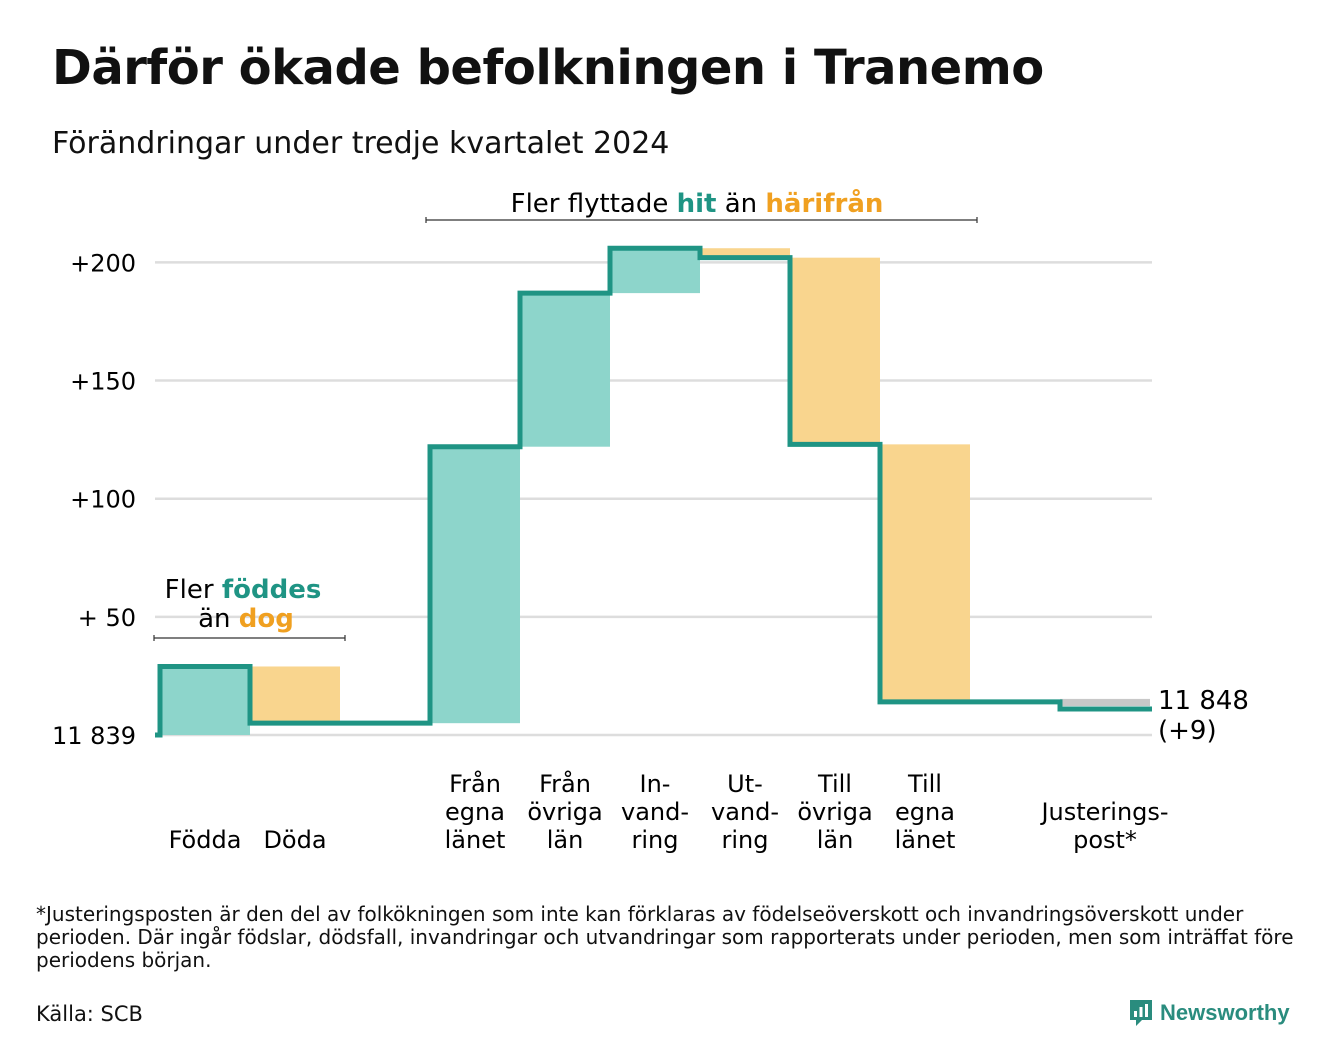 The width and height of the screenshot is (1340, 1060). Describe the element at coordinates (294, 840) in the screenshot. I see `x-tick-label: Döda` at that location.